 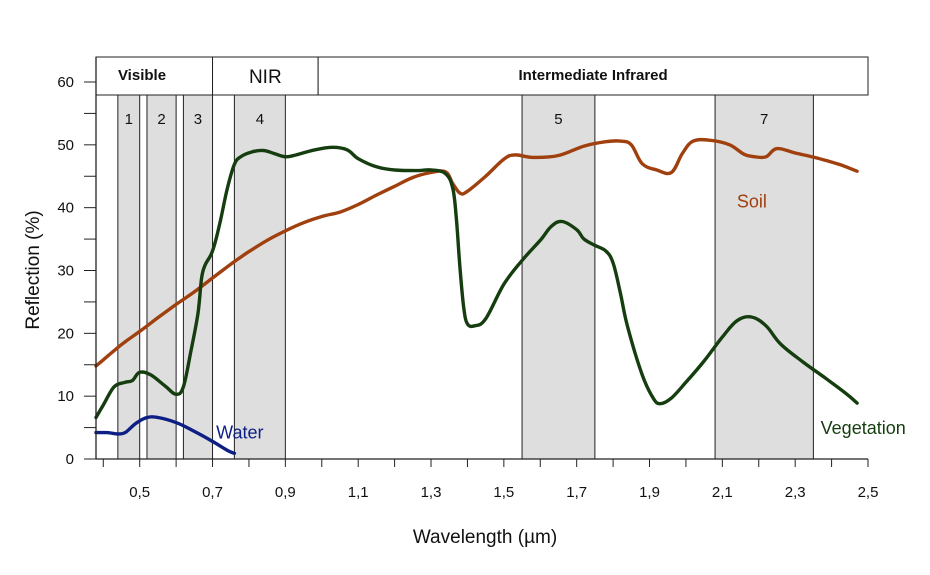 What do you see at coordinates (139, 492) in the screenshot?
I see `x-tick-label: 0,5` at bounding box center [139, 492].